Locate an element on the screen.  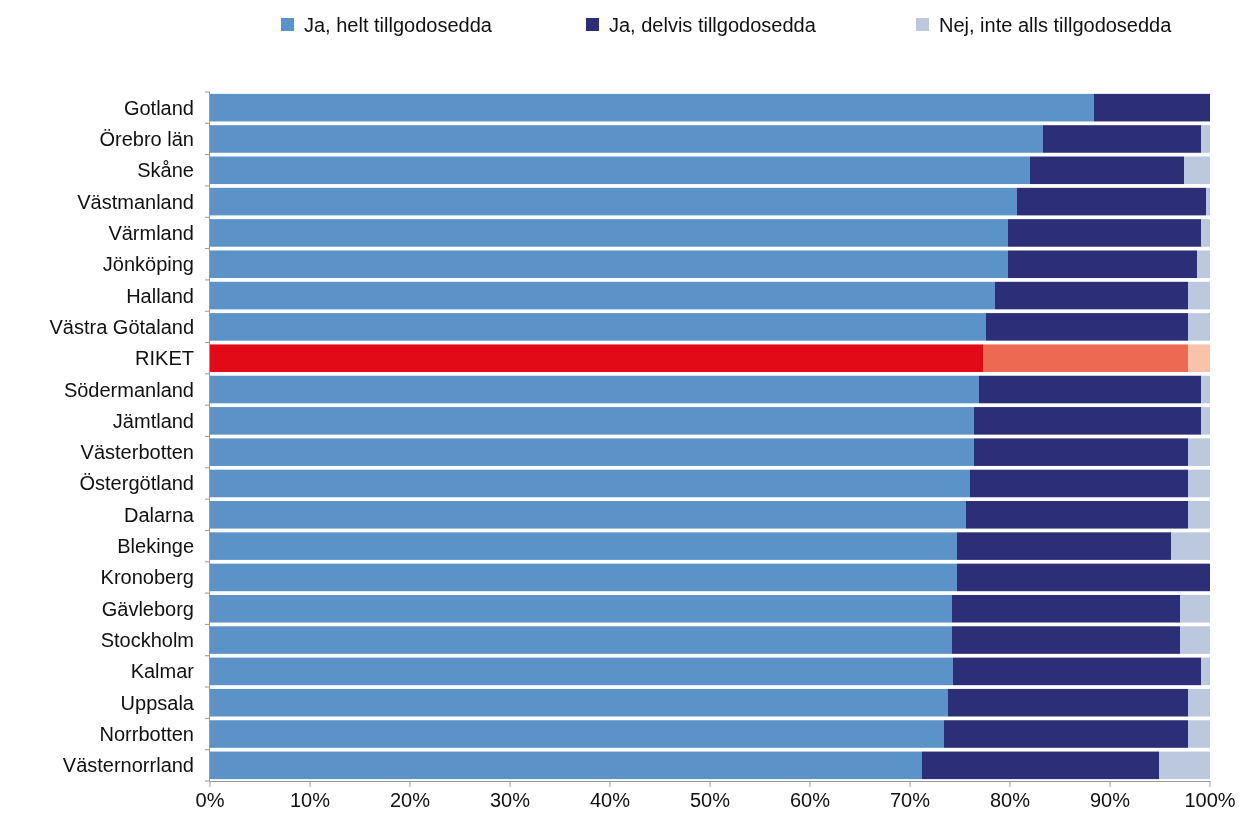
x-tick-label: 0% is located at coordinates (210, 800).